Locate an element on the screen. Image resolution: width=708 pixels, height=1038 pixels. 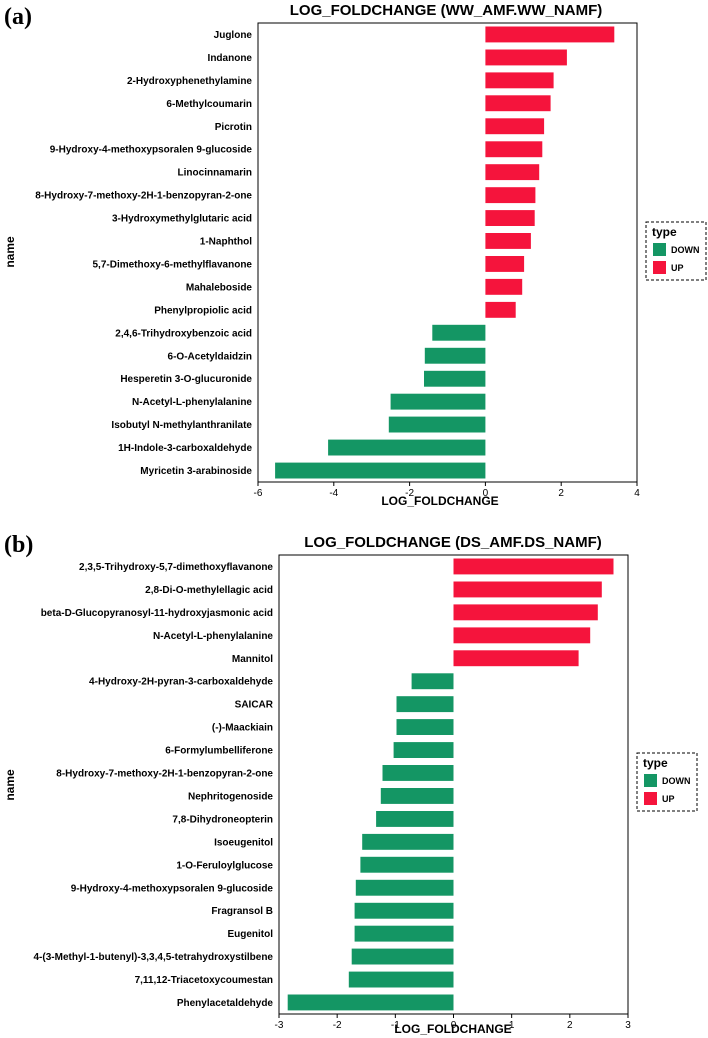
category-label-b-10: Nephritogenoside is located at coordinates (230, 797).